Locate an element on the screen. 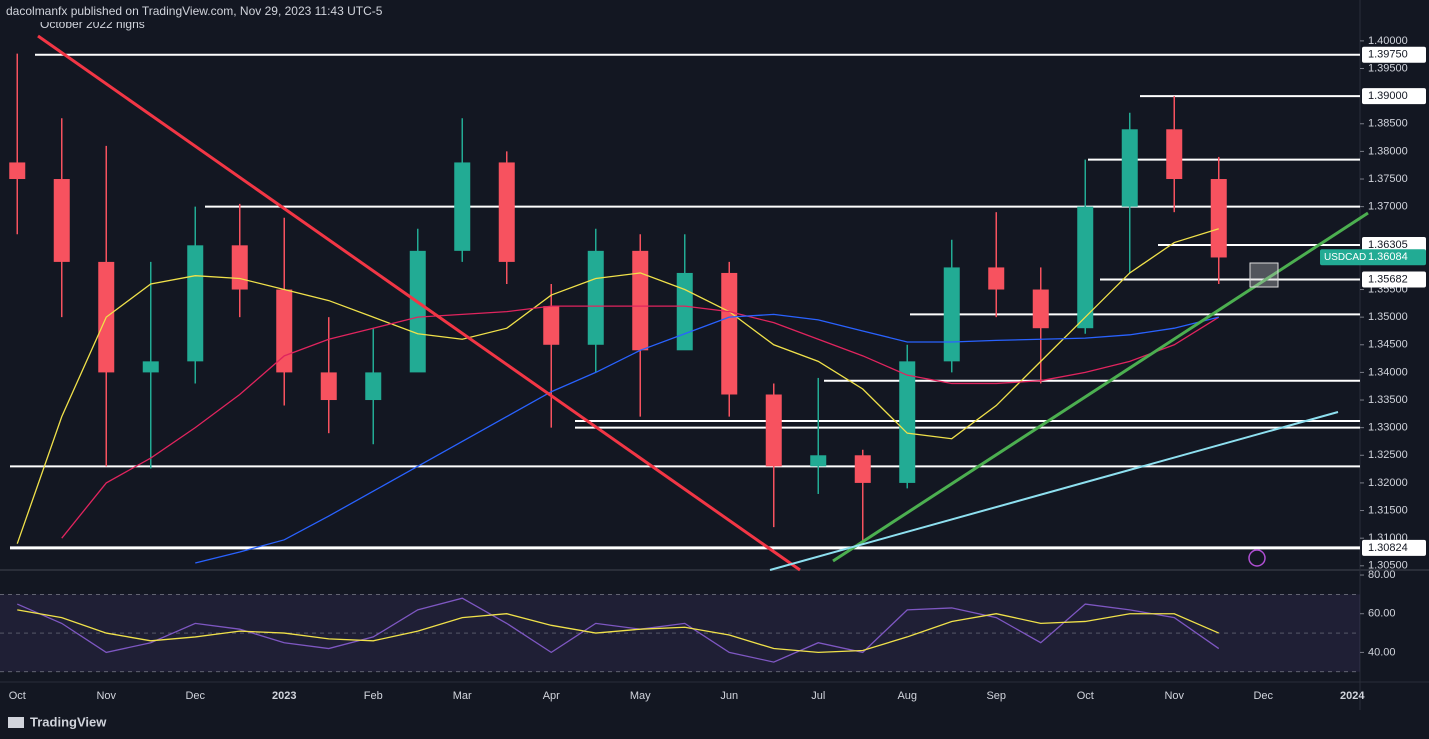 Image resolution: width=1429 pixels, height=739 pixels. y-tick-label: 80.00 is located at coordinates (1382, 575).